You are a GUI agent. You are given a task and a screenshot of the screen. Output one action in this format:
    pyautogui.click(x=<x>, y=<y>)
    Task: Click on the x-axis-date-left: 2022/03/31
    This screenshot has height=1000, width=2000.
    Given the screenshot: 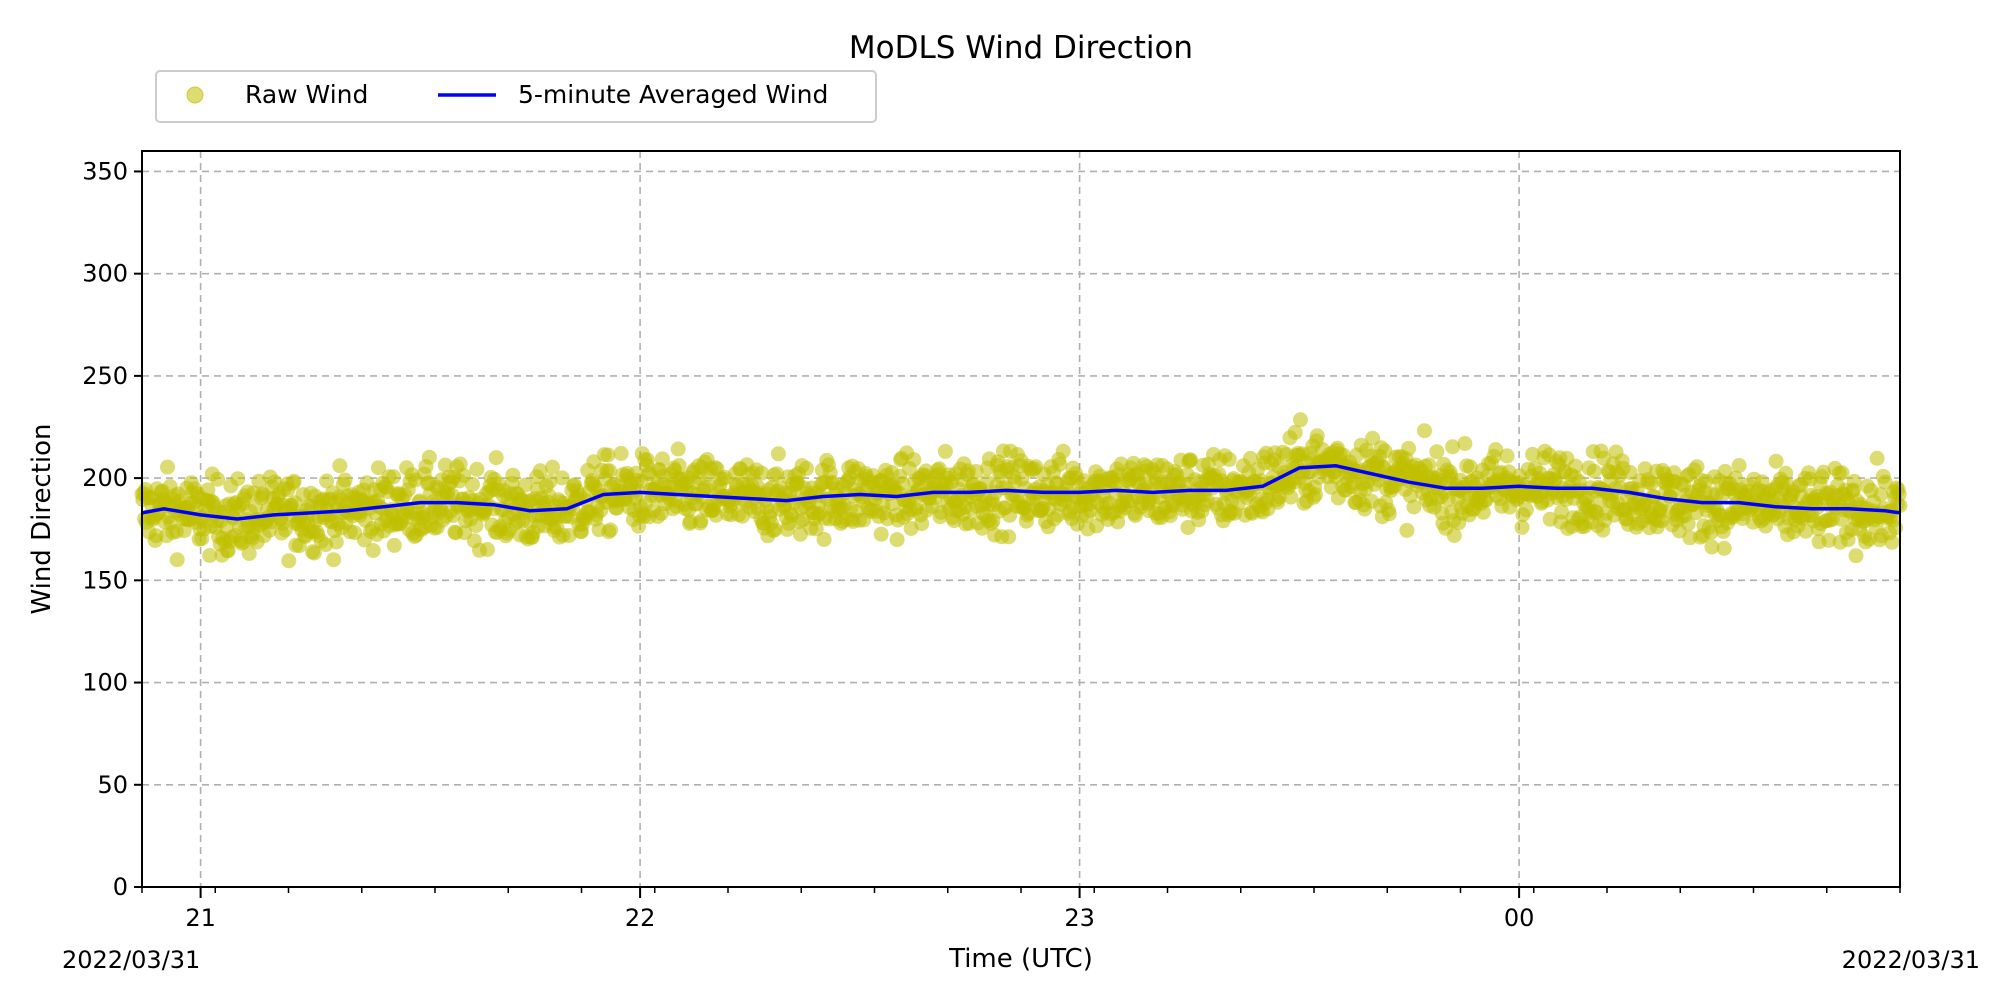 What is the action you would take?
    pyautogui.click(x=131, y=960)
    